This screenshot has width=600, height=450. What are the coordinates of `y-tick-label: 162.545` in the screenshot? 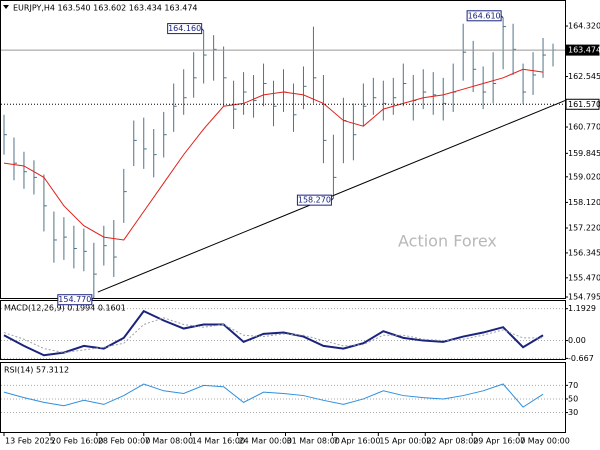 It's located at (584, 76).